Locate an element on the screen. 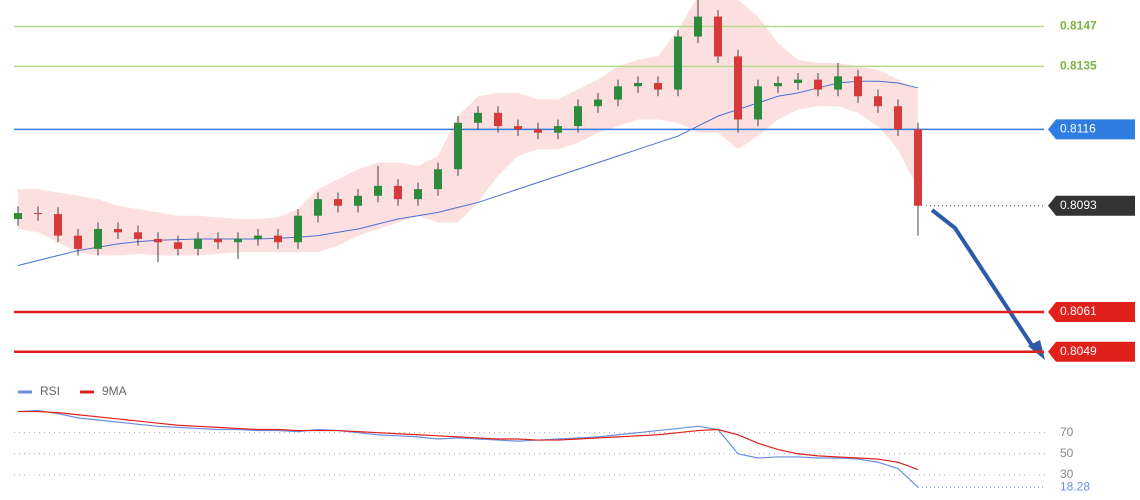 Image resolution: width=1140 pixels, height=500 pixels. price-label: 0.8116 is located at coordinates (1078, 129).